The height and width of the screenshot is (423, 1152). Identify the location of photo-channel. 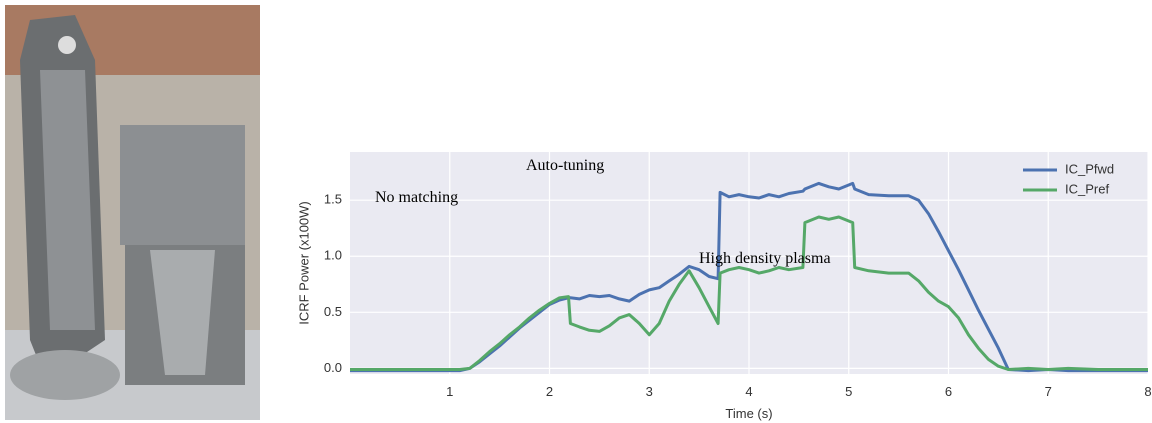
(182, 312).